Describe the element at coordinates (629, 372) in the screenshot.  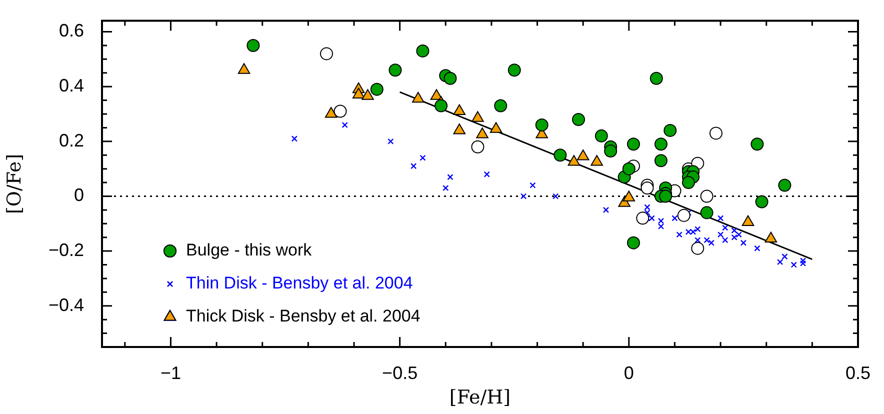
I see `x-tick-label: 0` at that location.